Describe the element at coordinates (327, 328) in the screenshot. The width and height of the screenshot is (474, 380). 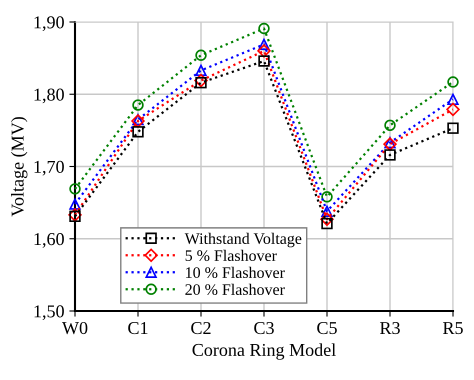
I see `x-tick-label: C5` at that location.